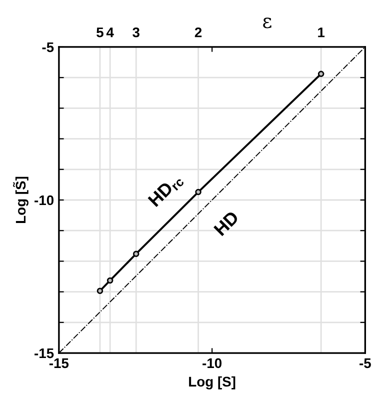 The width and height of the screenshot is (373, 398). I want to click on y-axis-title: Log [S̃], so click(20, 199).